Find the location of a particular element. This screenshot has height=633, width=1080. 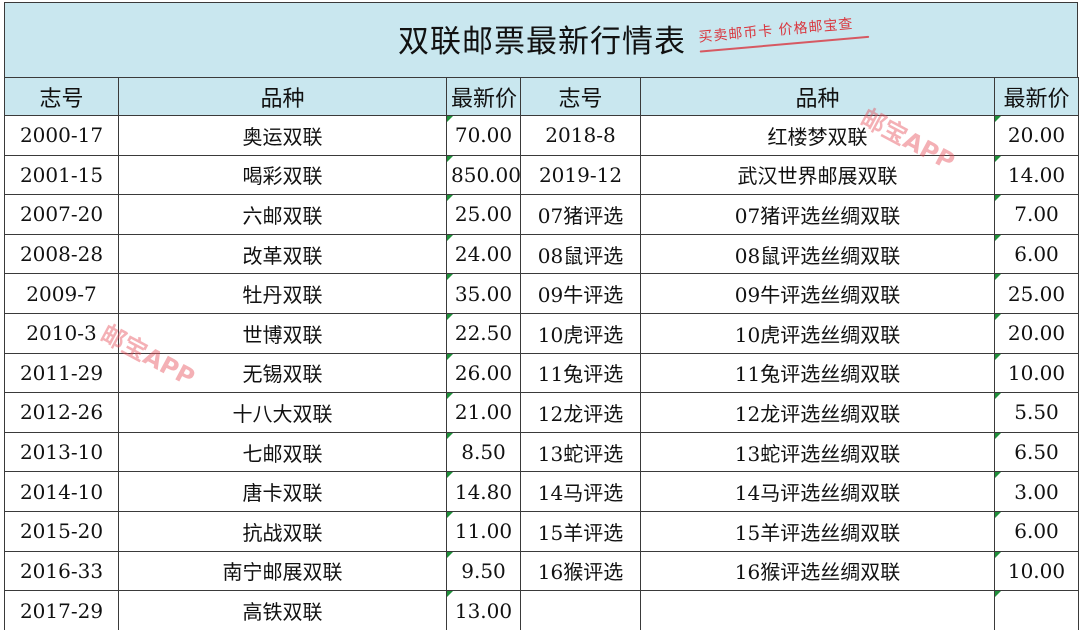

table-row: 2000-17 奥运双联 70.00 2018-8 红楼梦双联 20.00 is located at coordinates (541, 135).